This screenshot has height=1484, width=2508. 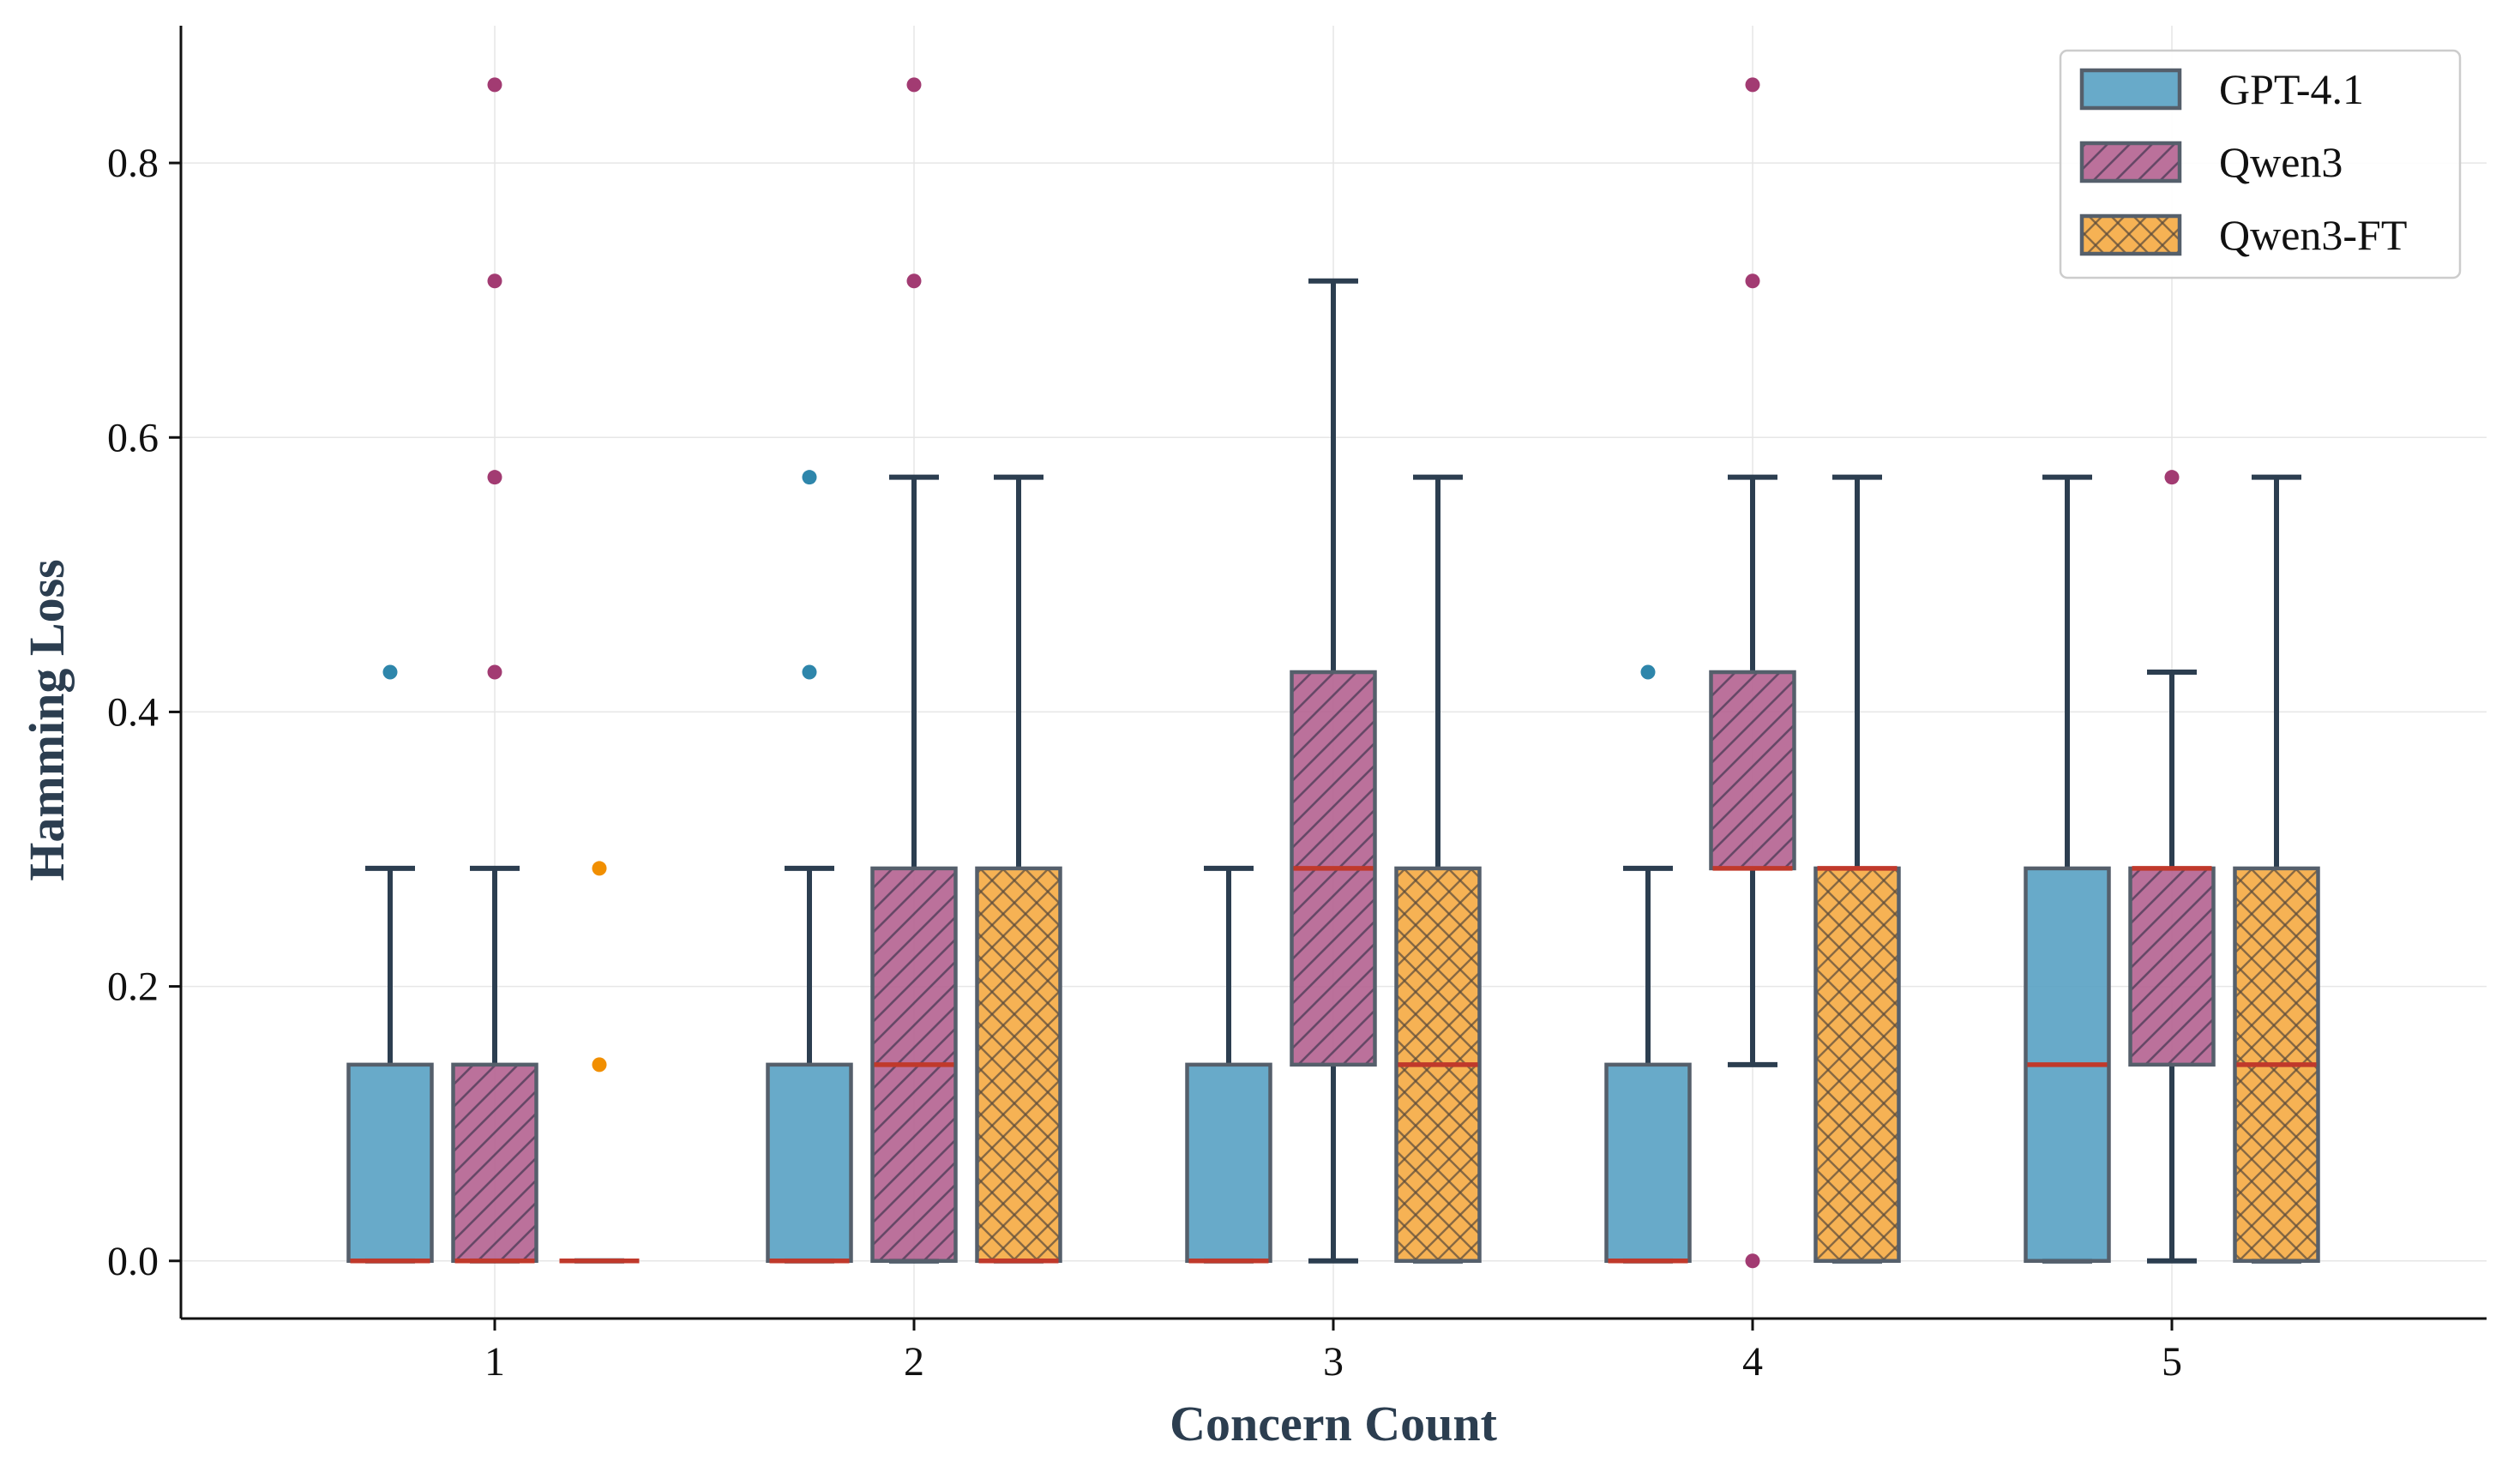 I want to click on y-tick-label: 0.0, so click(x=133, y=1261).